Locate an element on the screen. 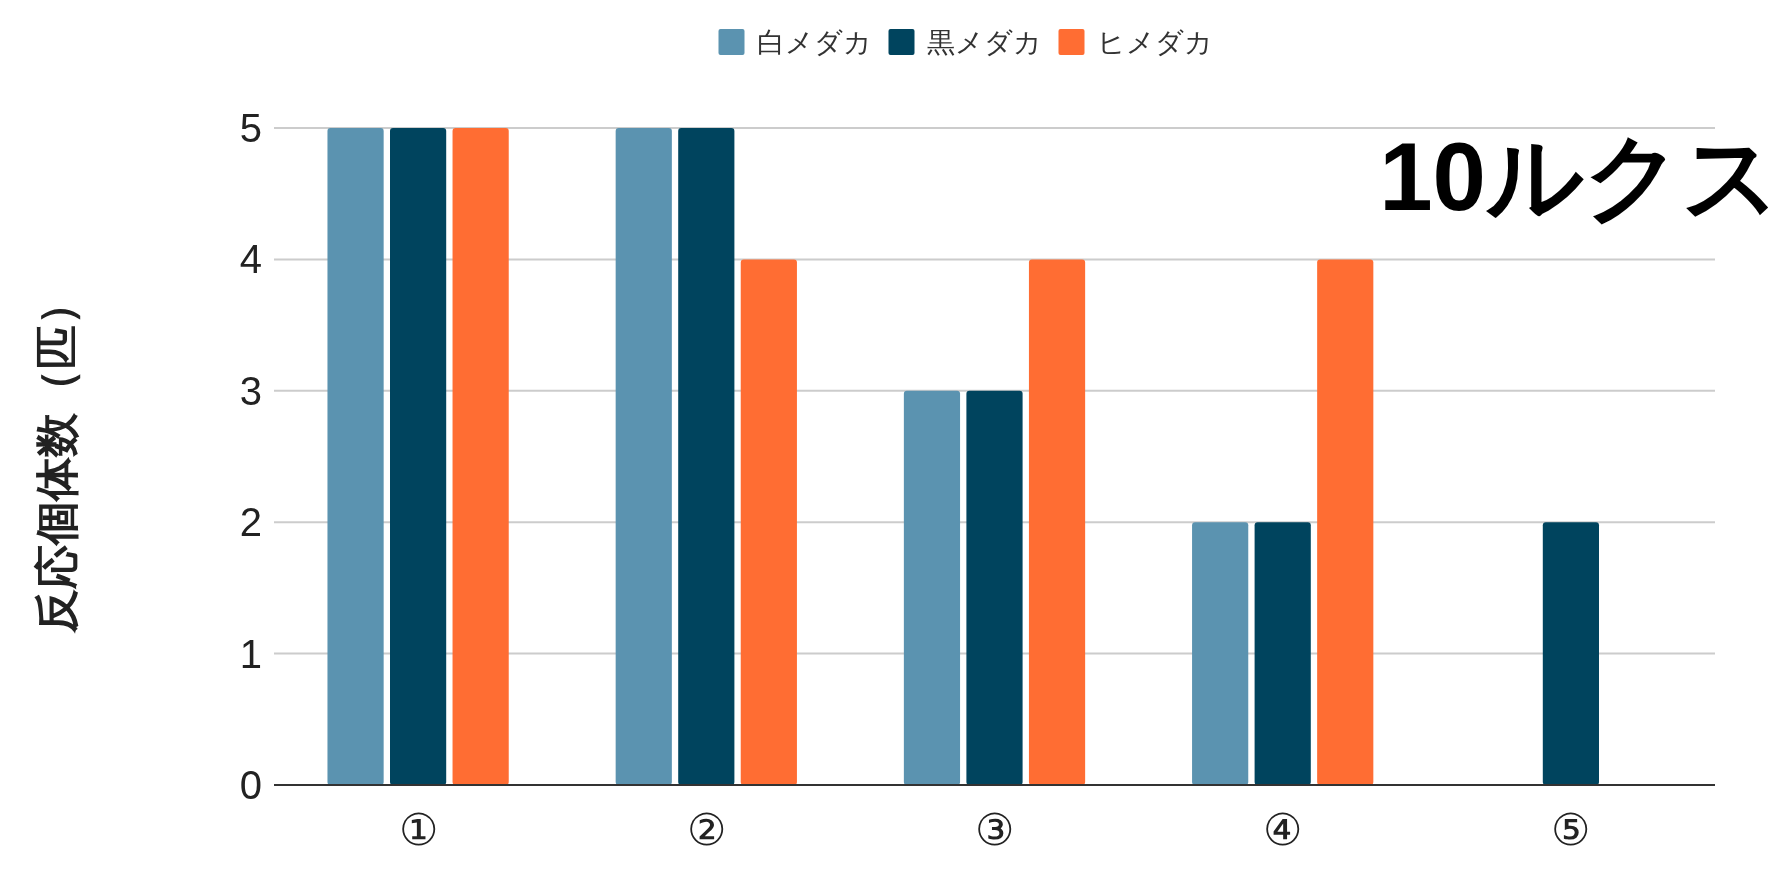 The image size is (1787, 870). legend-label: 白メダカ is located at coordinates (814, 42).